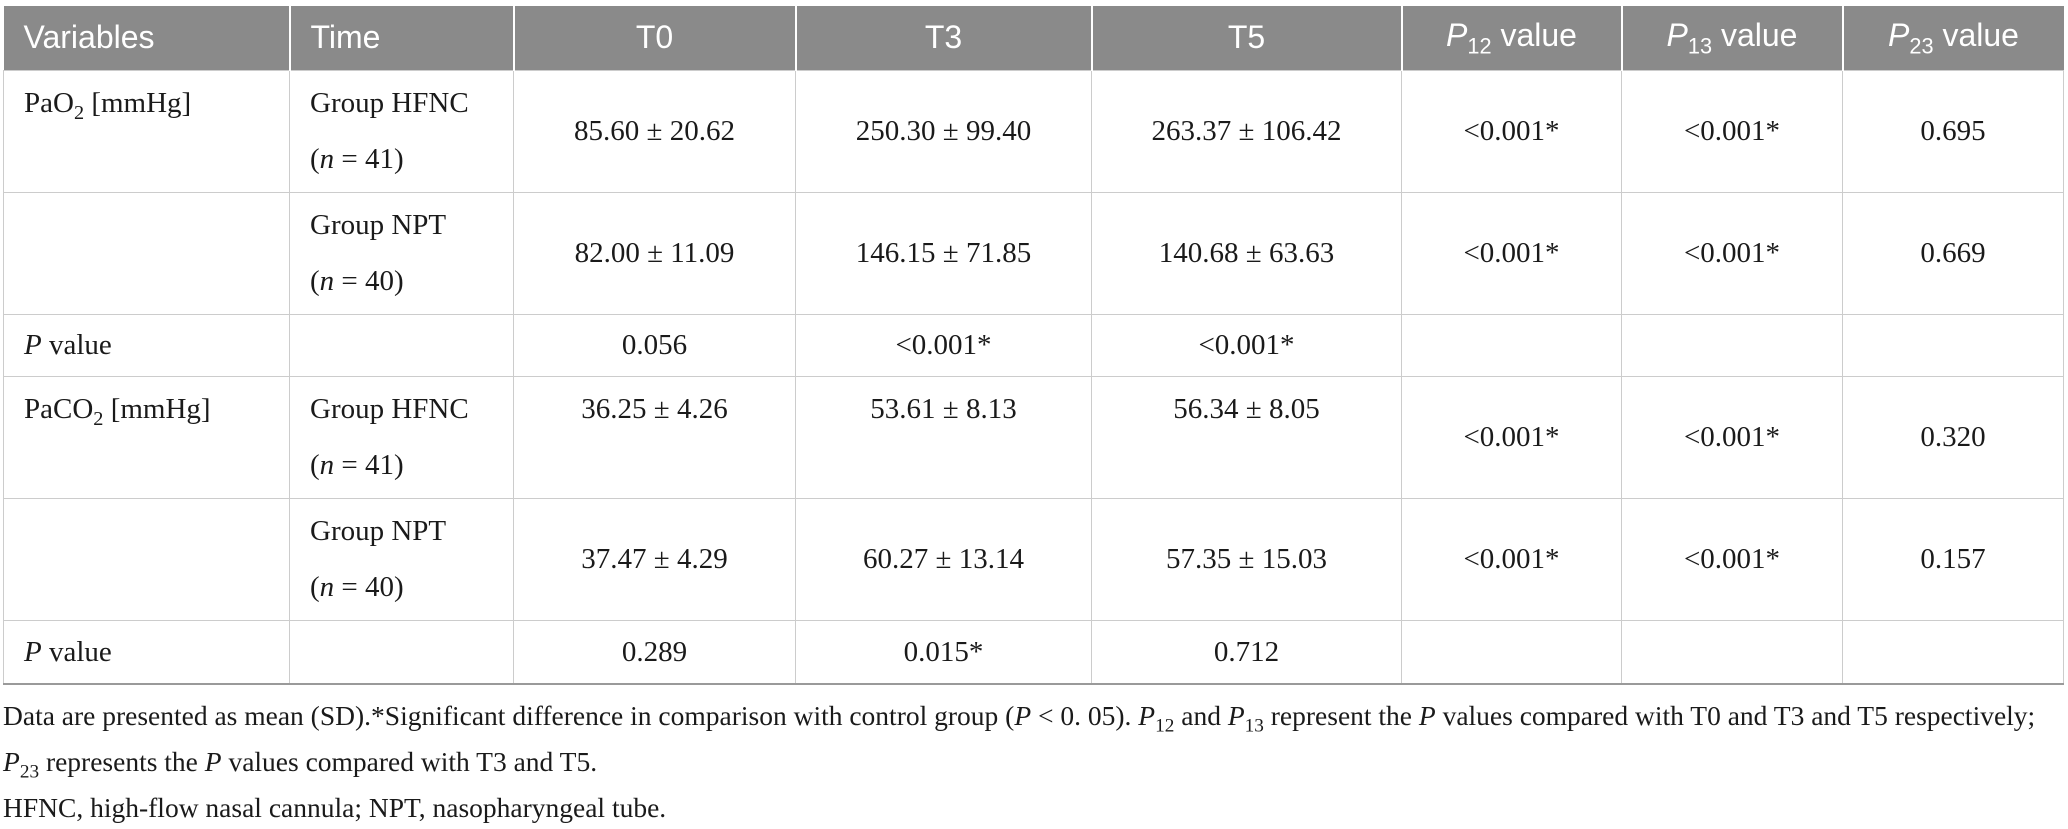 Image resolution: width=2068 pixels, height=829 pixels. What do you see at coordinates (943, 437) in the screenshot?
I see `cell-t3: 53.61 ± 8.13` at bounding box center [943, 437].